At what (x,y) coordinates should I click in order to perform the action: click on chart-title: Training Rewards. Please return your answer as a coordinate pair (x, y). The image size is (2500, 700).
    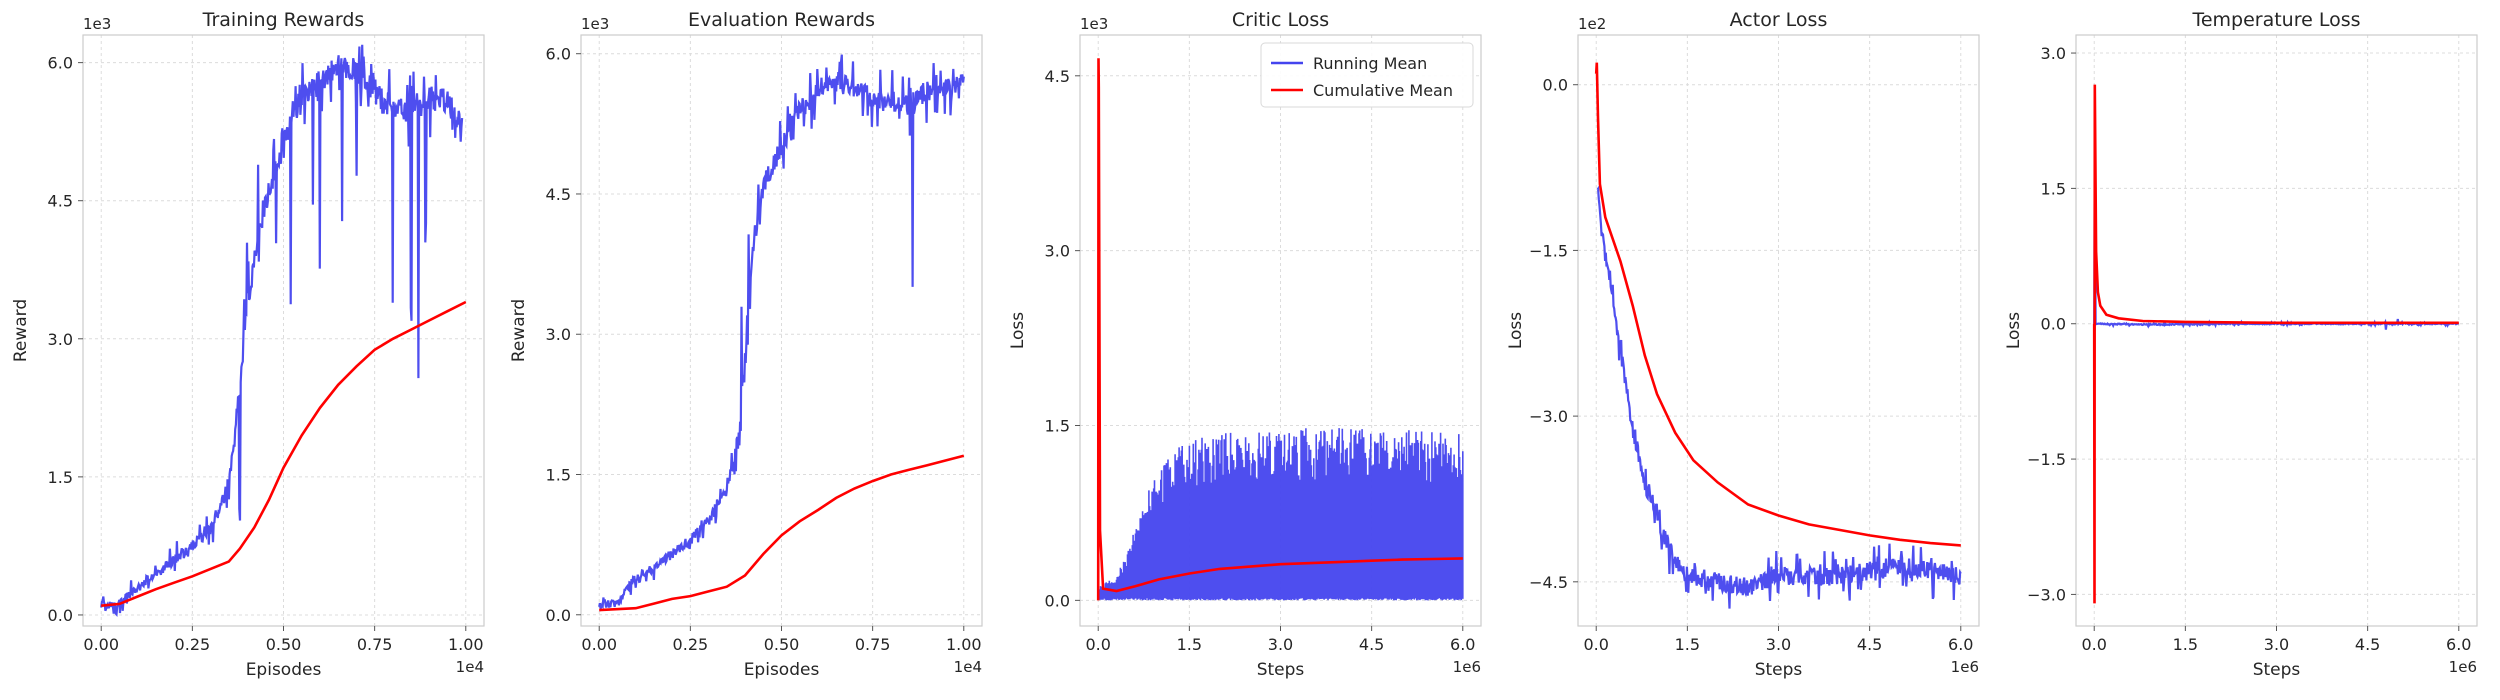
    Looking at the image, I should click on (283, 20).